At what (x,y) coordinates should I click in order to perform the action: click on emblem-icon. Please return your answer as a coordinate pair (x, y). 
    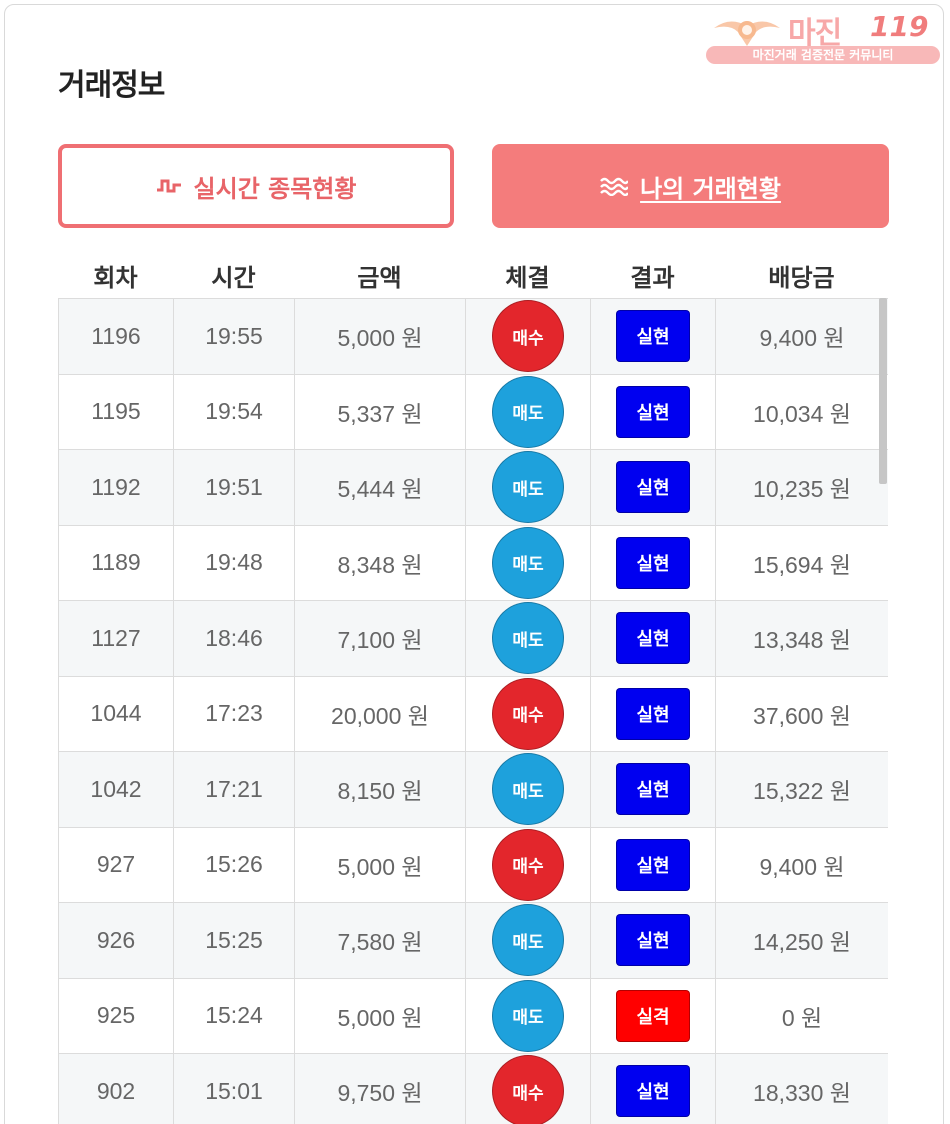
    Looking at the image, I should click on (747, 33).